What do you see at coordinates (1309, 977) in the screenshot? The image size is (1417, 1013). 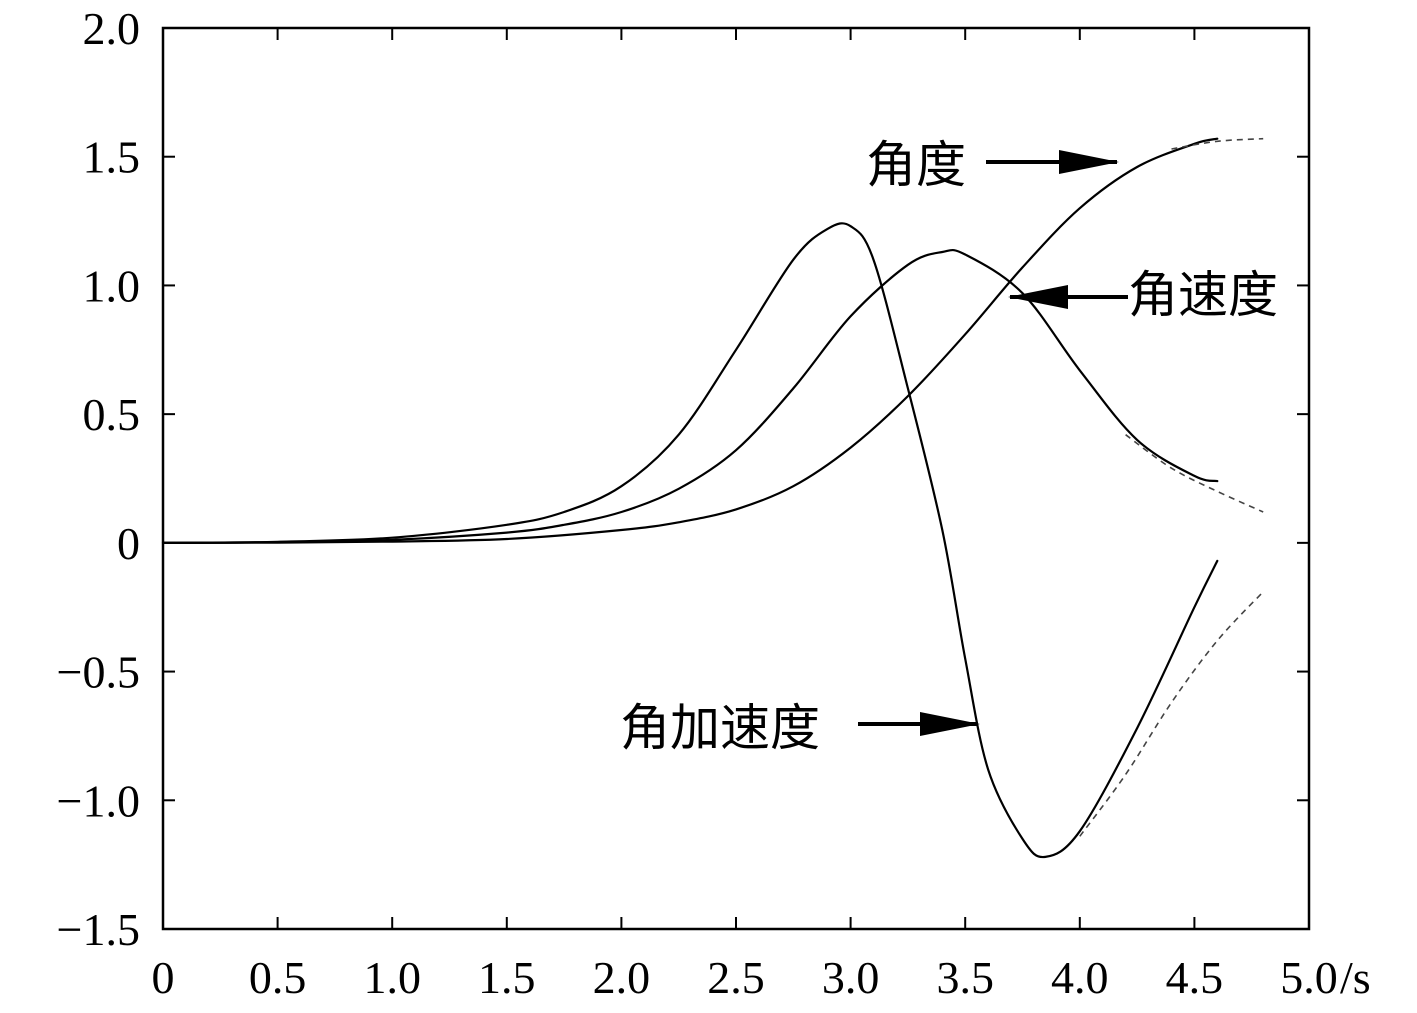 I see `x-tick-label: 5.0` at bounding box center [1309, 977].